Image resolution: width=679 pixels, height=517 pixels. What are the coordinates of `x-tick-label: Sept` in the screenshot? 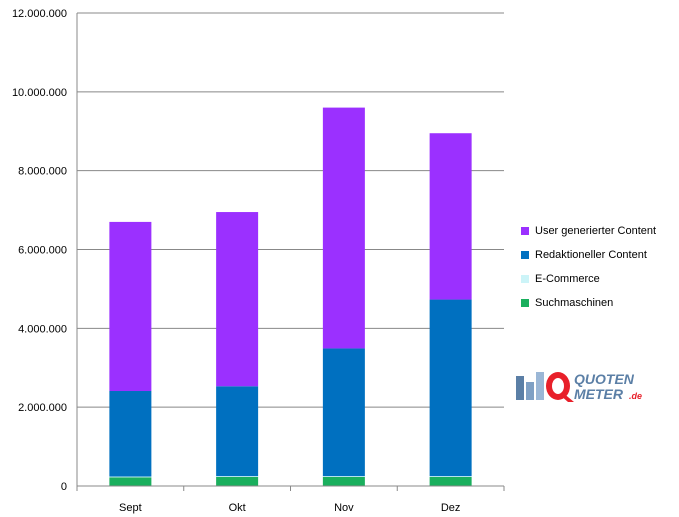 It's located at (130, 508).